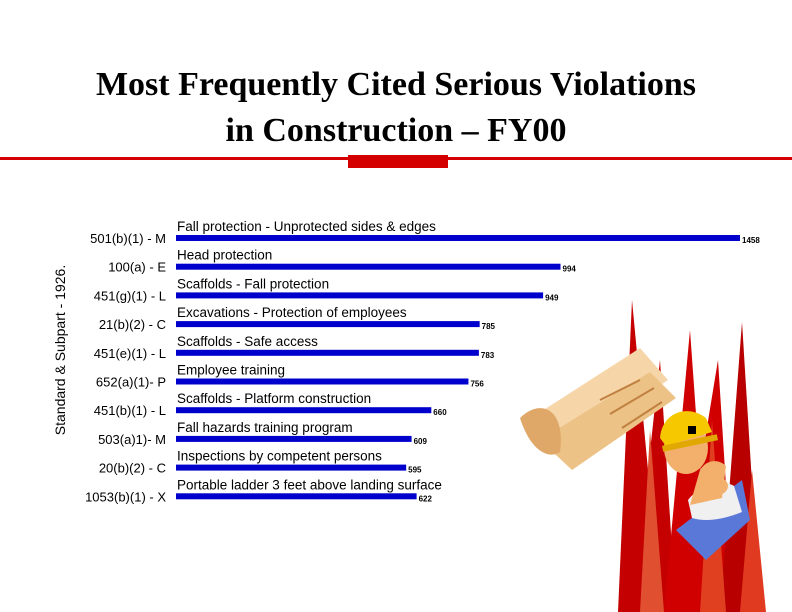 The image size is (792, 612). Describe the element at coordinates (570, 269) in the screenshot. I see `bar-value-label: 994` at that location.